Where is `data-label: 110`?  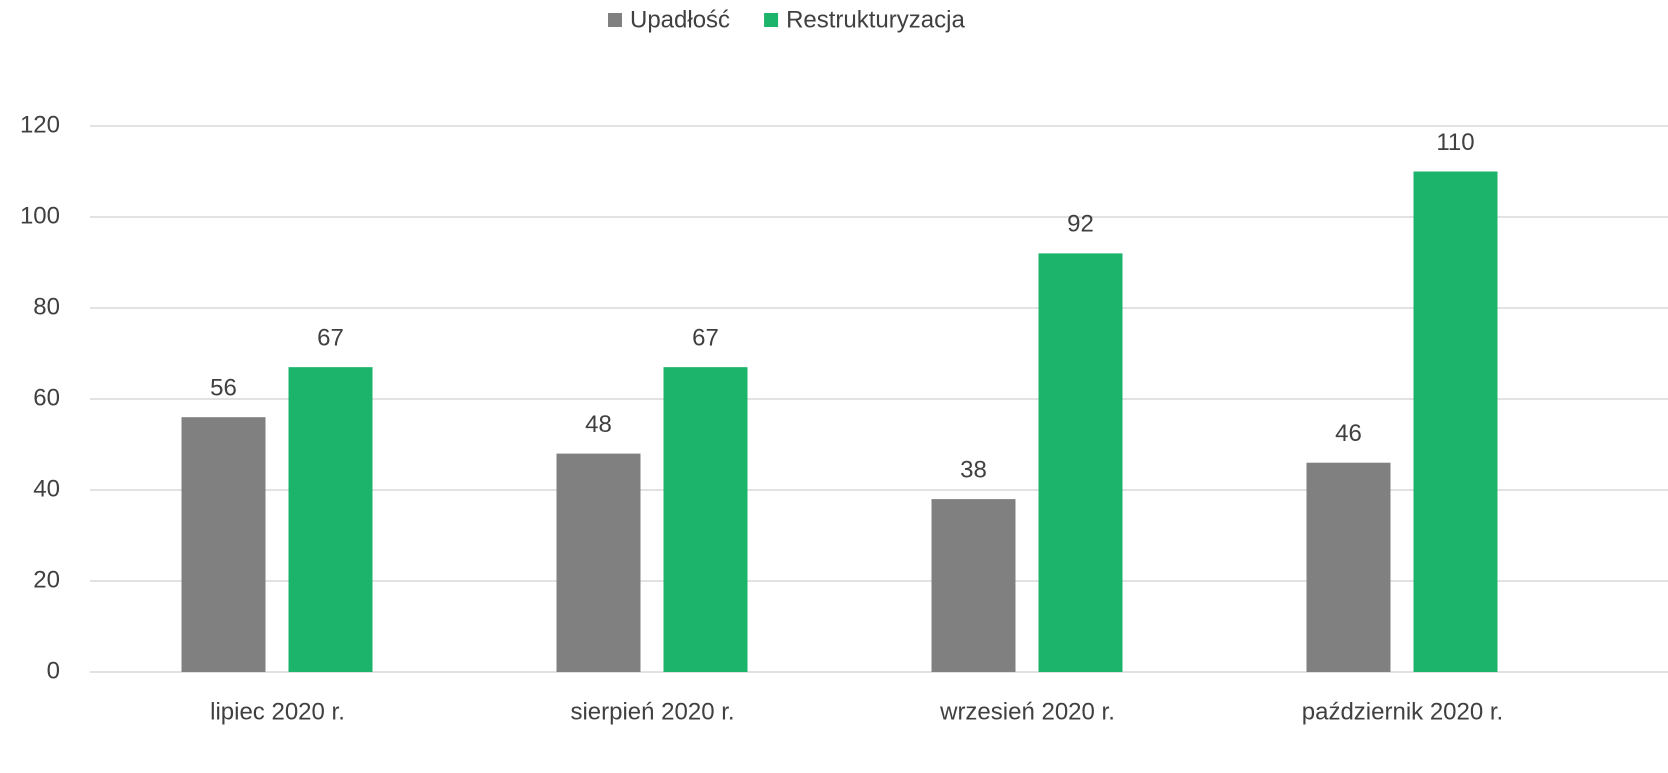
data-label: 110 is located at coordinates (1455, 142).